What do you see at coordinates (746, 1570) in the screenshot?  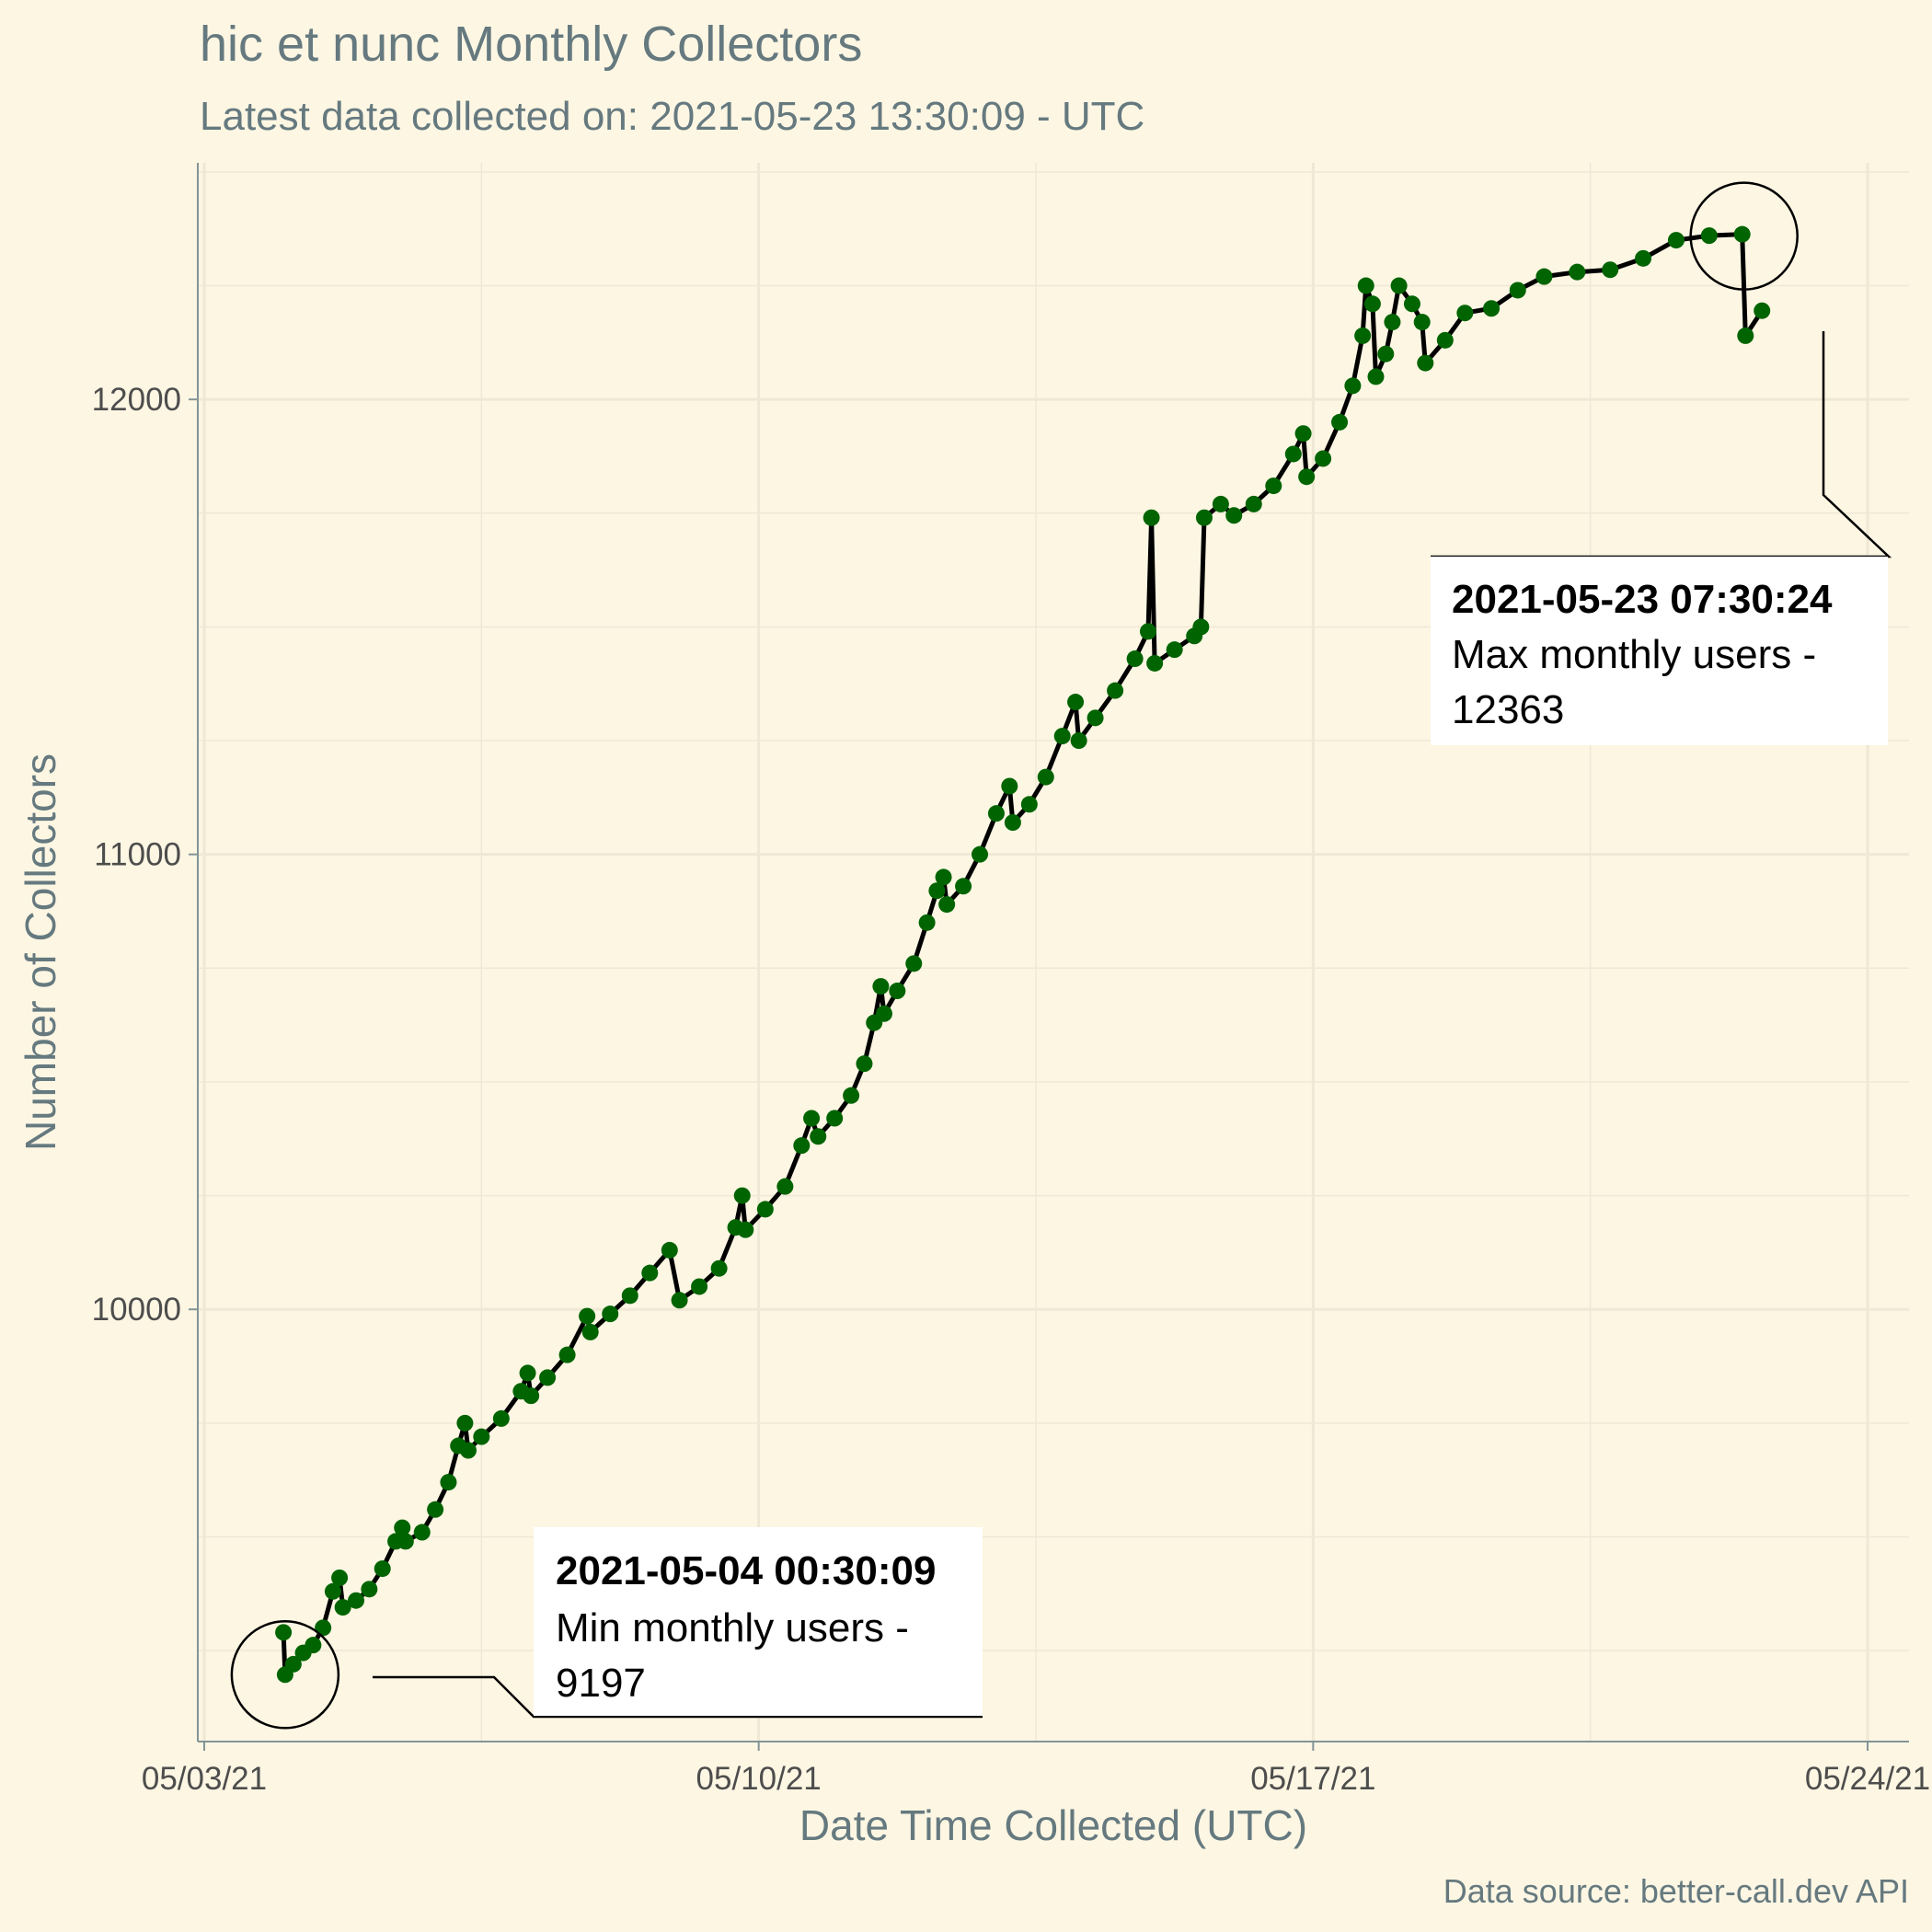 I see `min-timestamp: 2021-05-04 00:30:09` at bounding box center [746, 1570].